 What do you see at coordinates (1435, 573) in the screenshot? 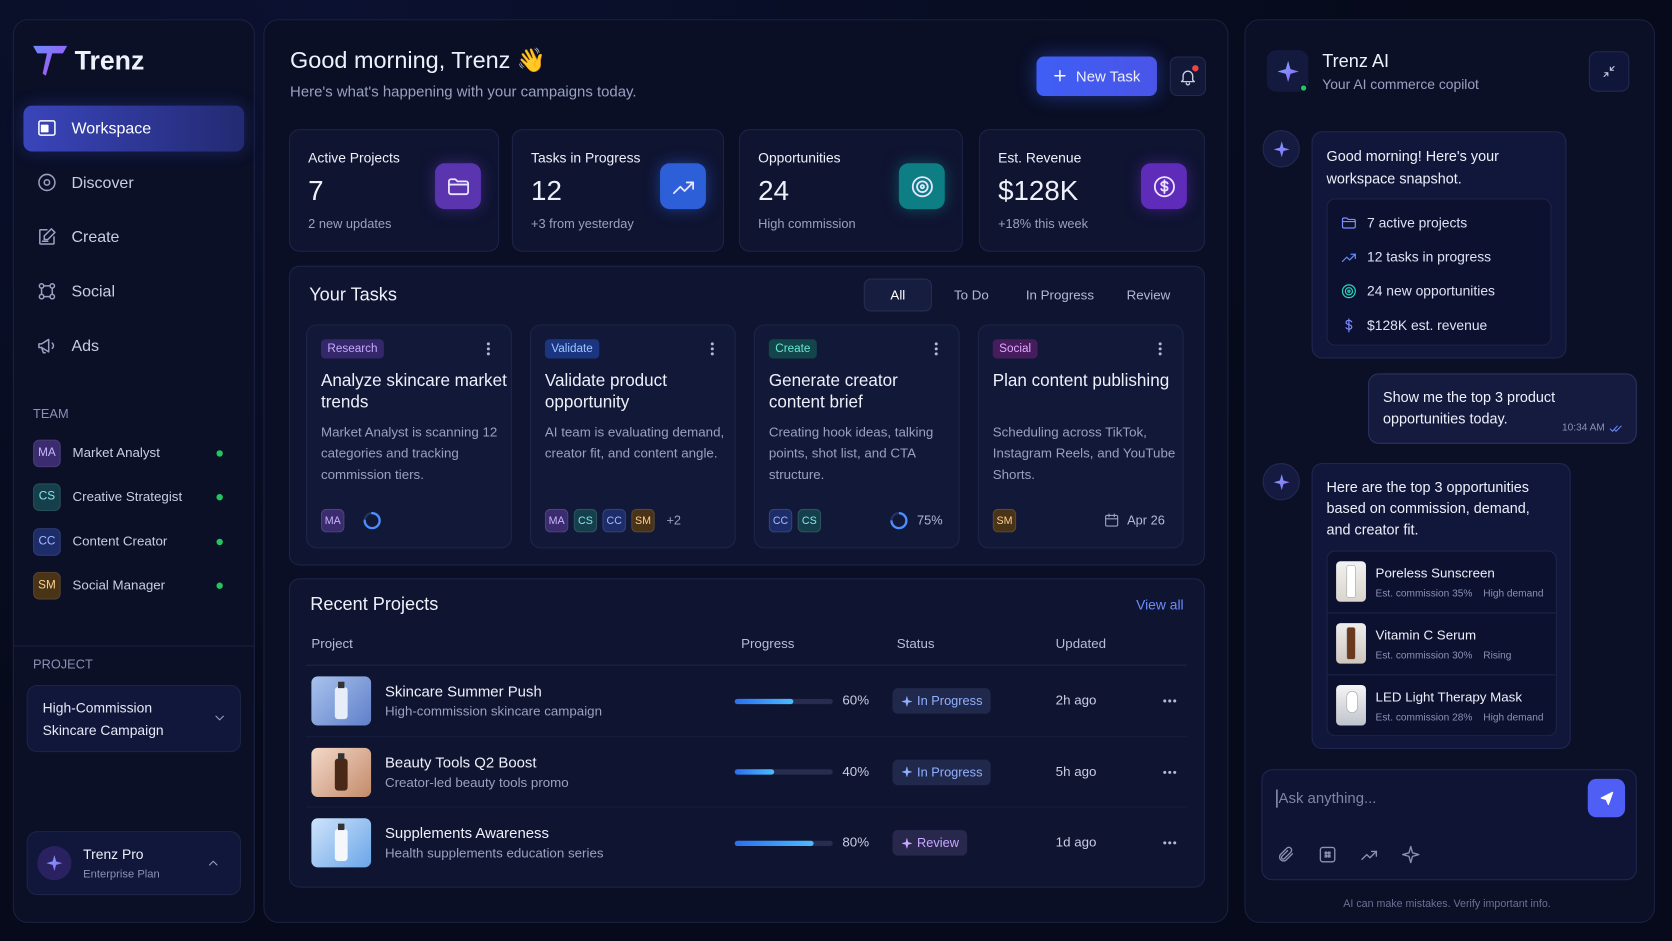
I see `product-name: Poreless Sunscreen` at bounding box center [1435, 573].